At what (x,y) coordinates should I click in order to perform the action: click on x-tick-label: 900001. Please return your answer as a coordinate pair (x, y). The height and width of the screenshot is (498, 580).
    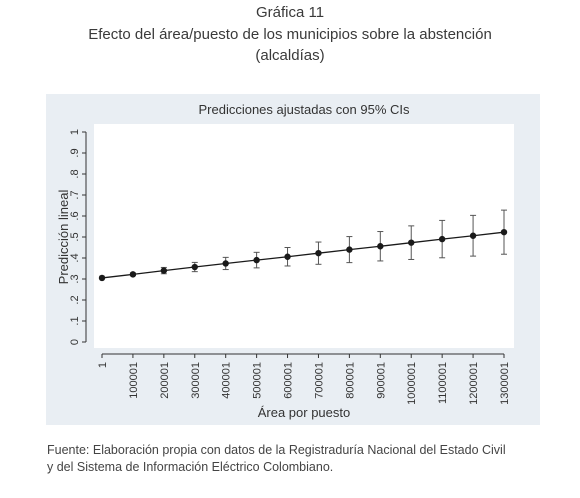
    Looking at the image, I should click on (381, 380).